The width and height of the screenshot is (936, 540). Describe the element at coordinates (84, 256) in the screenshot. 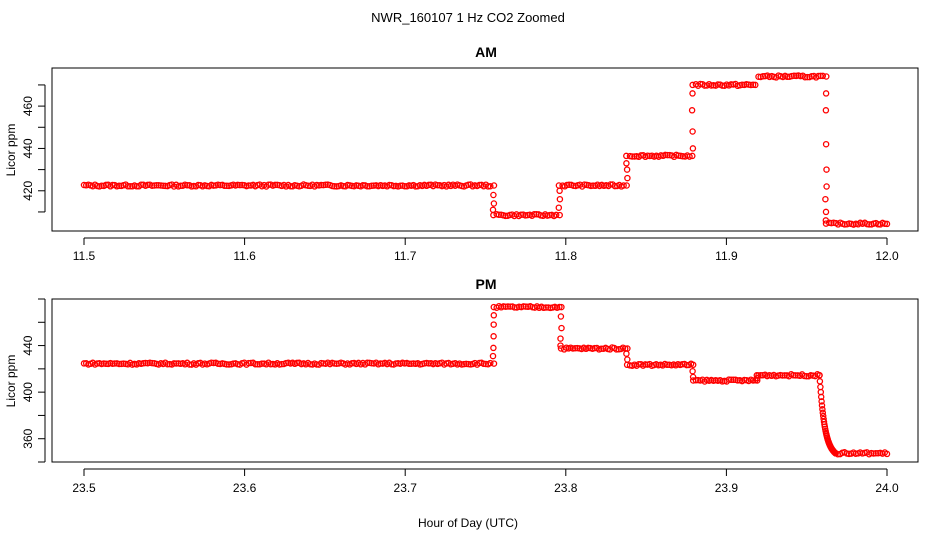

I see `am-x-tick-label: 11.5` at that location.